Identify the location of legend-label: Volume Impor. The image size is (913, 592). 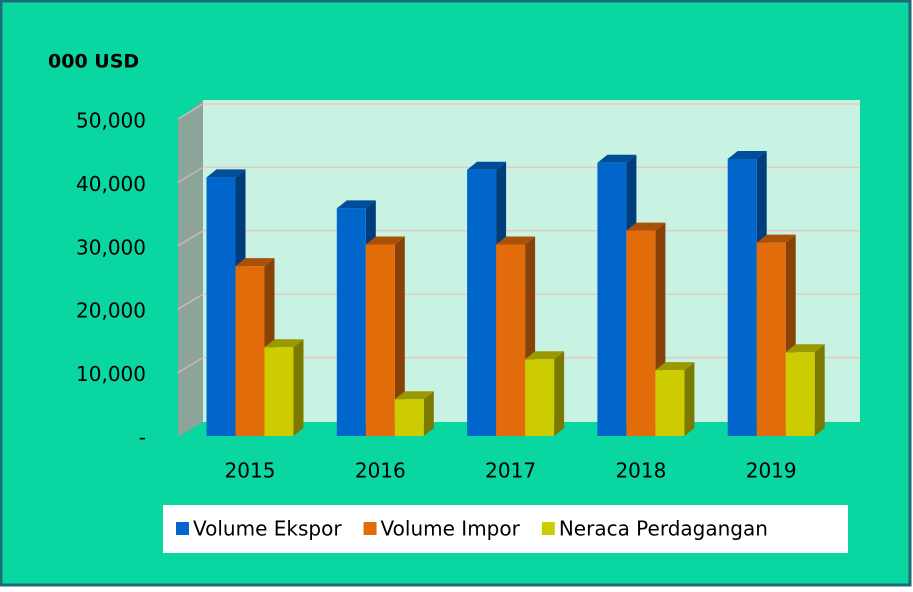
(451, 529).